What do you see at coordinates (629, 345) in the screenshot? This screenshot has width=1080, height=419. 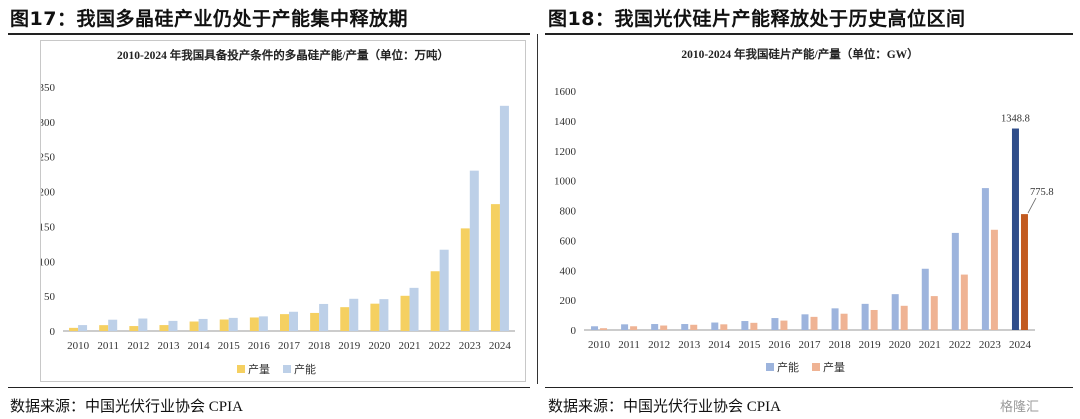 I see `wafer-x-tick-1: 2011` at bounding box center [629, 345].